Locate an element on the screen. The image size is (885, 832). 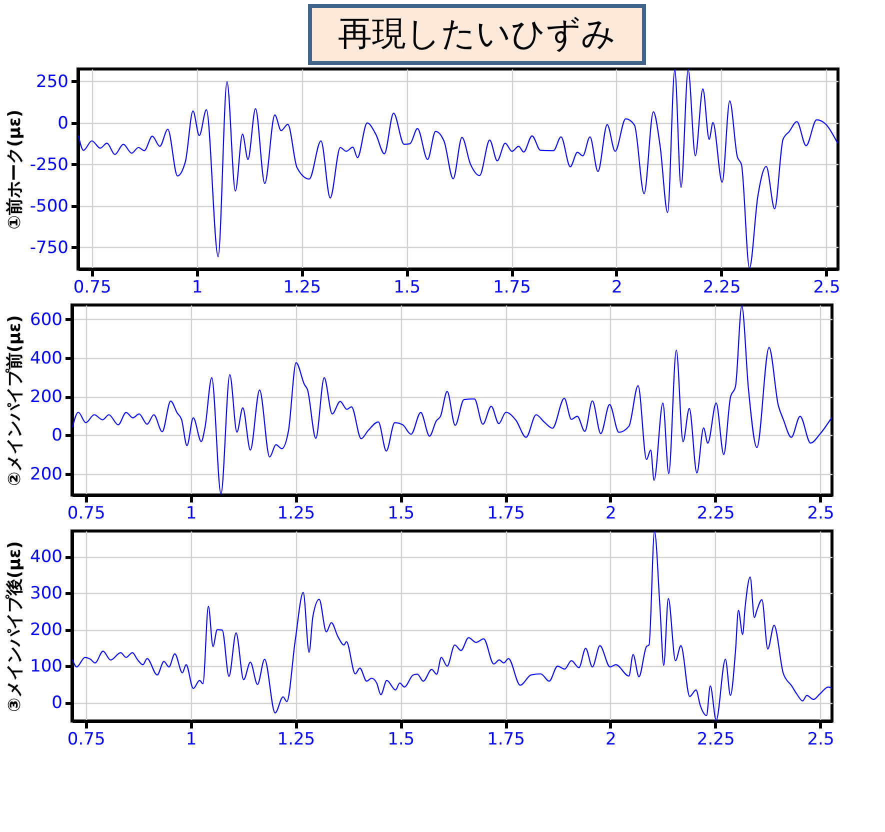
y-tick-label: -250 is located at coordinates (49, 164).